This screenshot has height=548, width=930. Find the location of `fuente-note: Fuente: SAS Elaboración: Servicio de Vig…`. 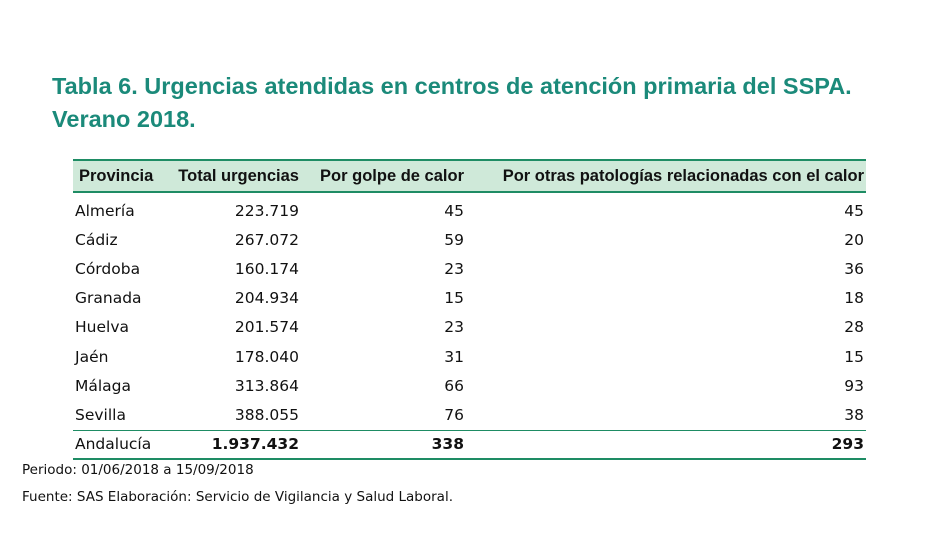

fuente-note: Fuente: SAS Elaboración: Servicio de Vig… is located at coordinates (237, 497).